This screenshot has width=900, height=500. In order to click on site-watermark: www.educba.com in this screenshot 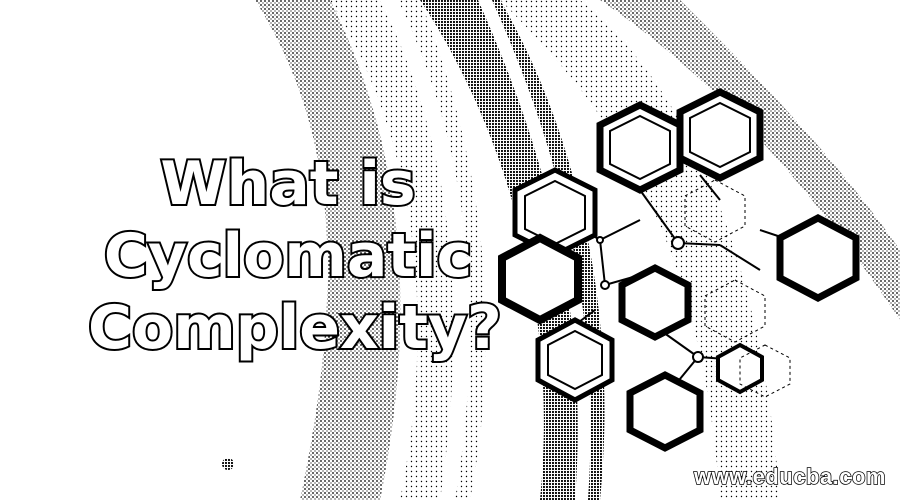, I will do `click(789, 476)`.